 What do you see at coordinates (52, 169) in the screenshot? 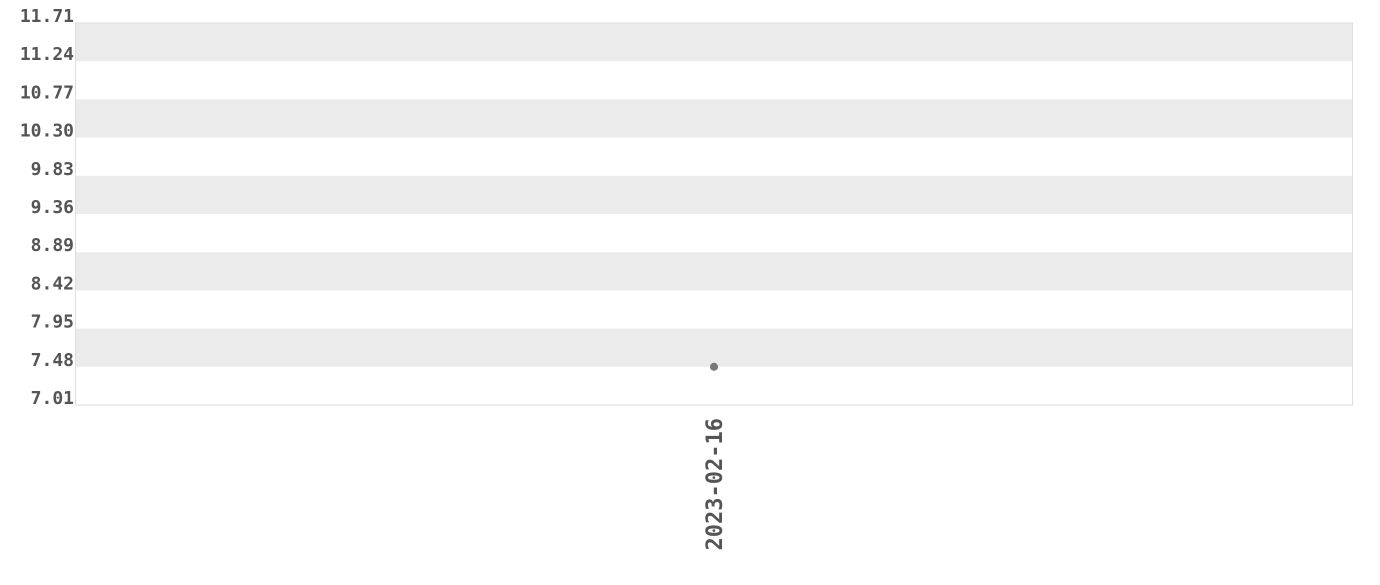
I see `y-tick-label: 9.83` at bounding box center [52, 169].